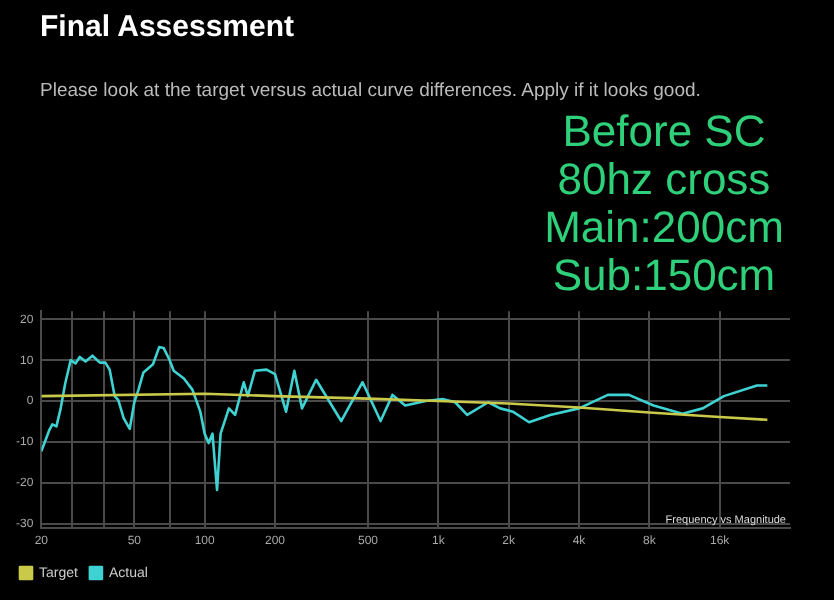  Describe the element at coordinates (167, 27) in the screenshot. I see `chart-title: Final Assessment` at that location.